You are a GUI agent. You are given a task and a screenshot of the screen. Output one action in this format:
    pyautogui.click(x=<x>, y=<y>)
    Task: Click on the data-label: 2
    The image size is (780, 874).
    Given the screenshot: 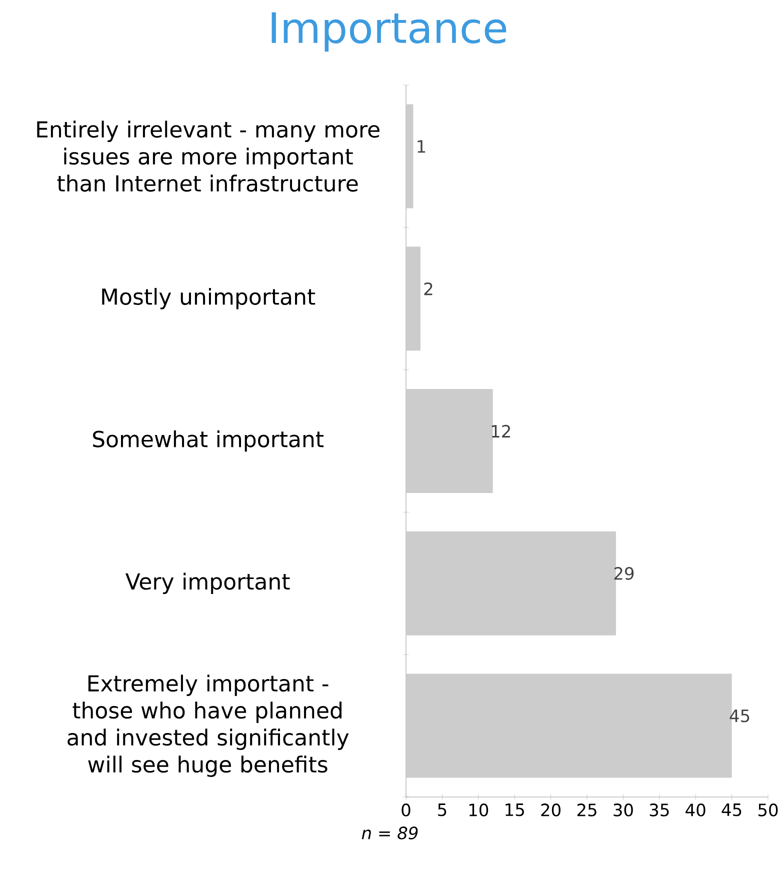 What is the action you would take?
    pyautogui.click(x=428, y=289)
    